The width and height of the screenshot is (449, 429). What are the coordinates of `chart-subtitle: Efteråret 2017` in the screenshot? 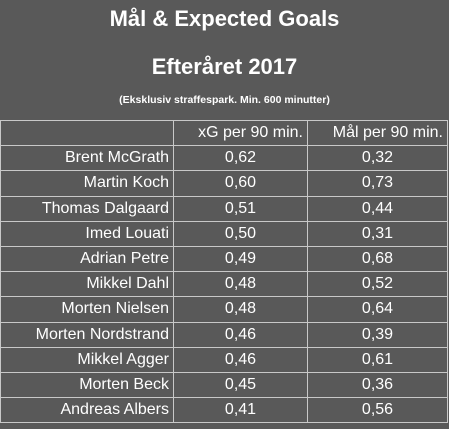 It's located at (224, 66).